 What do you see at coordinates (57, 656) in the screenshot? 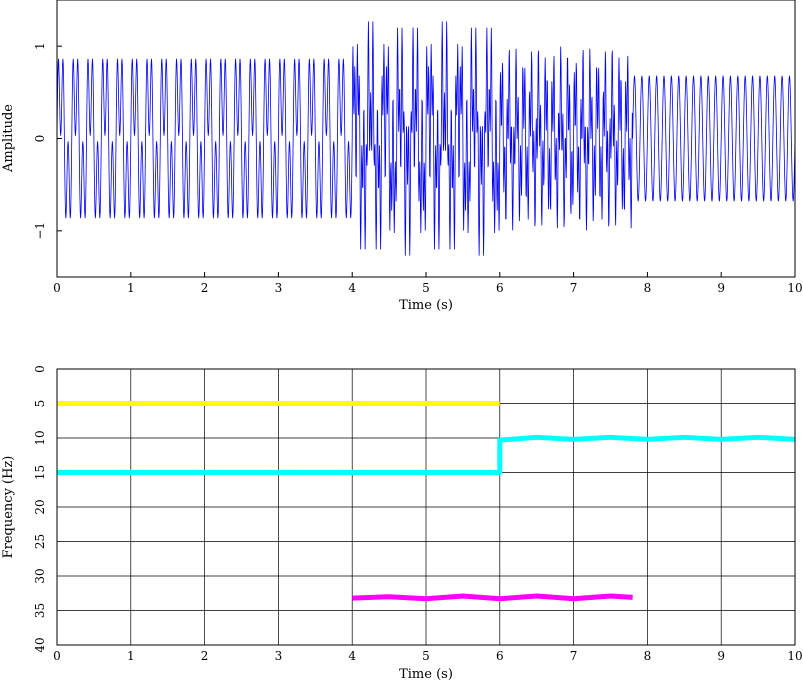
I see `frequency-x-tick-label: 0` at bounding box center [57, 656].